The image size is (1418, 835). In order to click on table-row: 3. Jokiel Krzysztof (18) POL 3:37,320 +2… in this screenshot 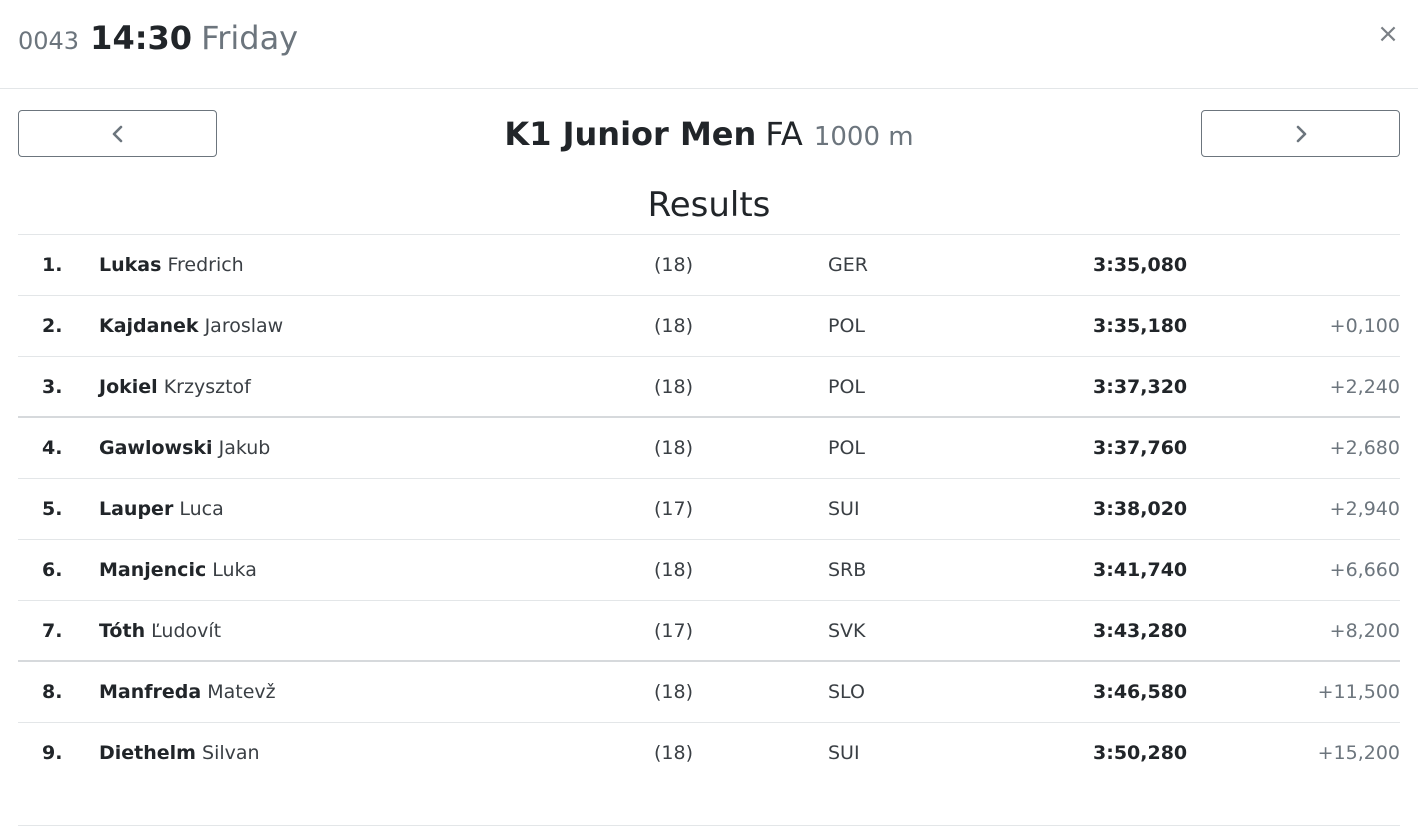, I will do `click(709, 387)`.